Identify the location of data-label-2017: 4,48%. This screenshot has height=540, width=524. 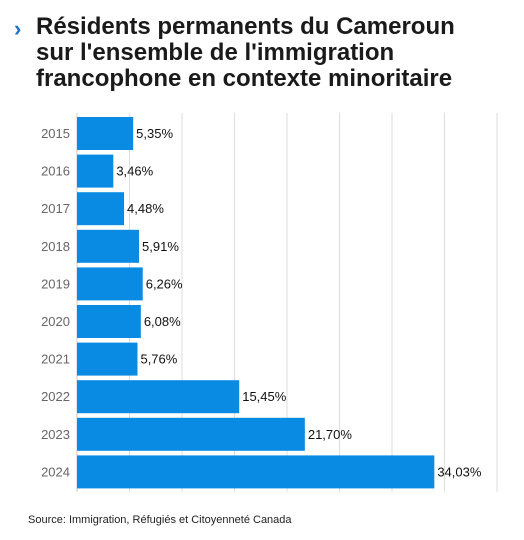
(145, 208).